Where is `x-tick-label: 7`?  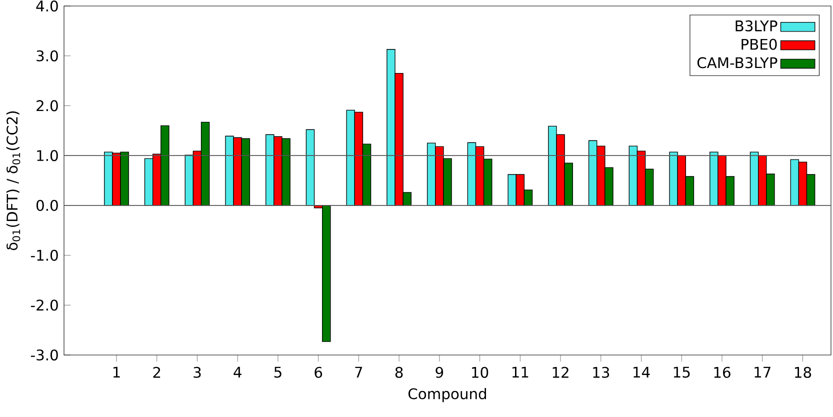
x-tick-label: 7 is located at coordinates (358, 372).